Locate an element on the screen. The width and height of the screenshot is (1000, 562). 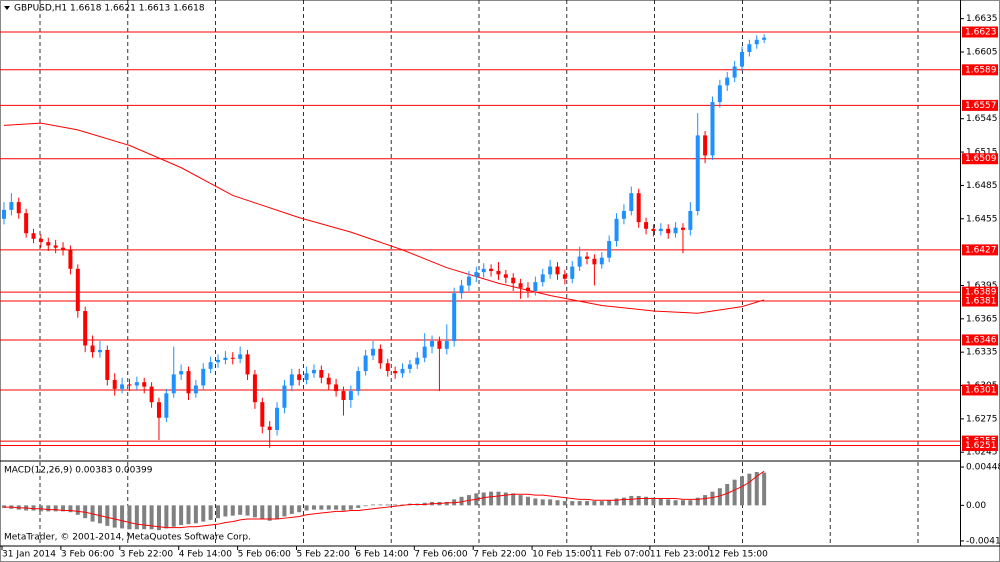
x-tick-label: 7 Feb 22:00 is located at coordinates (500, 555).